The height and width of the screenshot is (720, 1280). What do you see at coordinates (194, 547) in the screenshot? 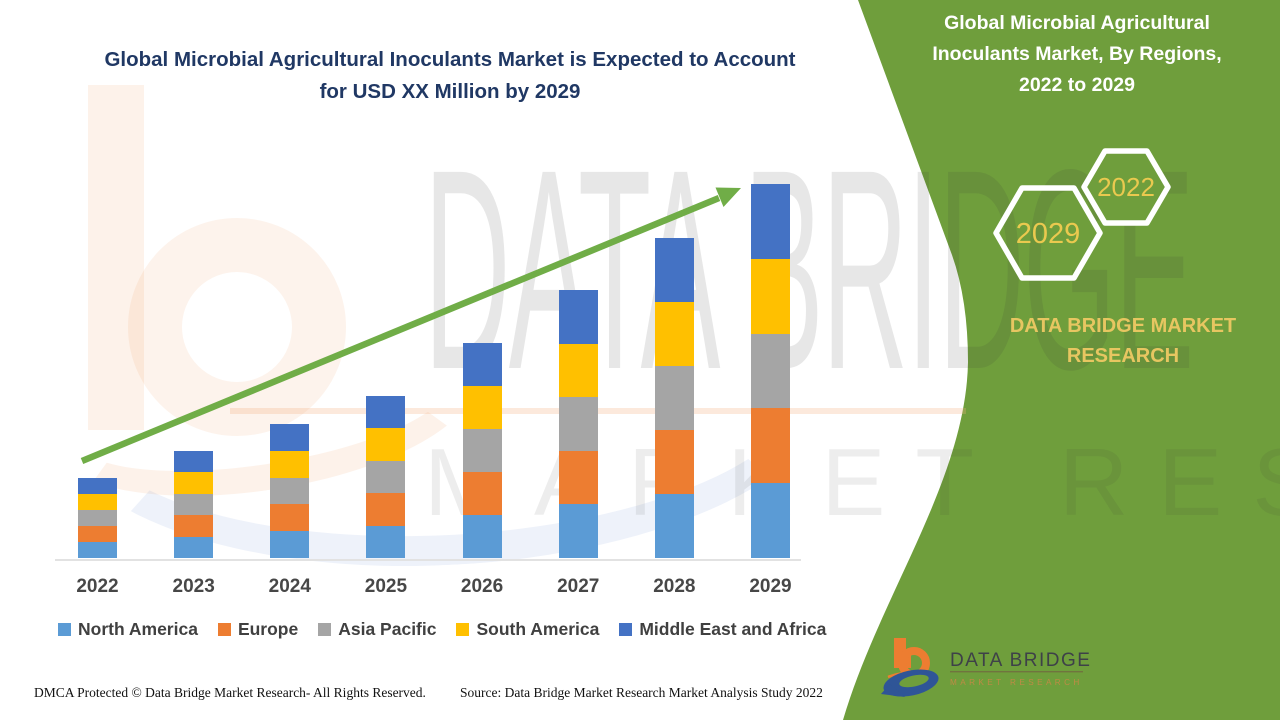
I see `segment-2023-north-america` at bounding box center [194, 547].